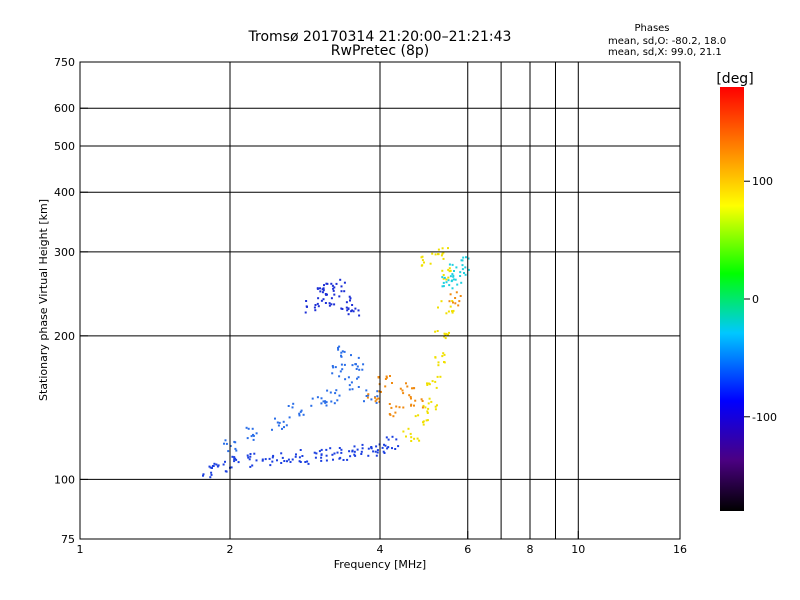 The height and width of the screenshot is (600, 800). I want to click on y-tick-label: 500, so click(64, 146).